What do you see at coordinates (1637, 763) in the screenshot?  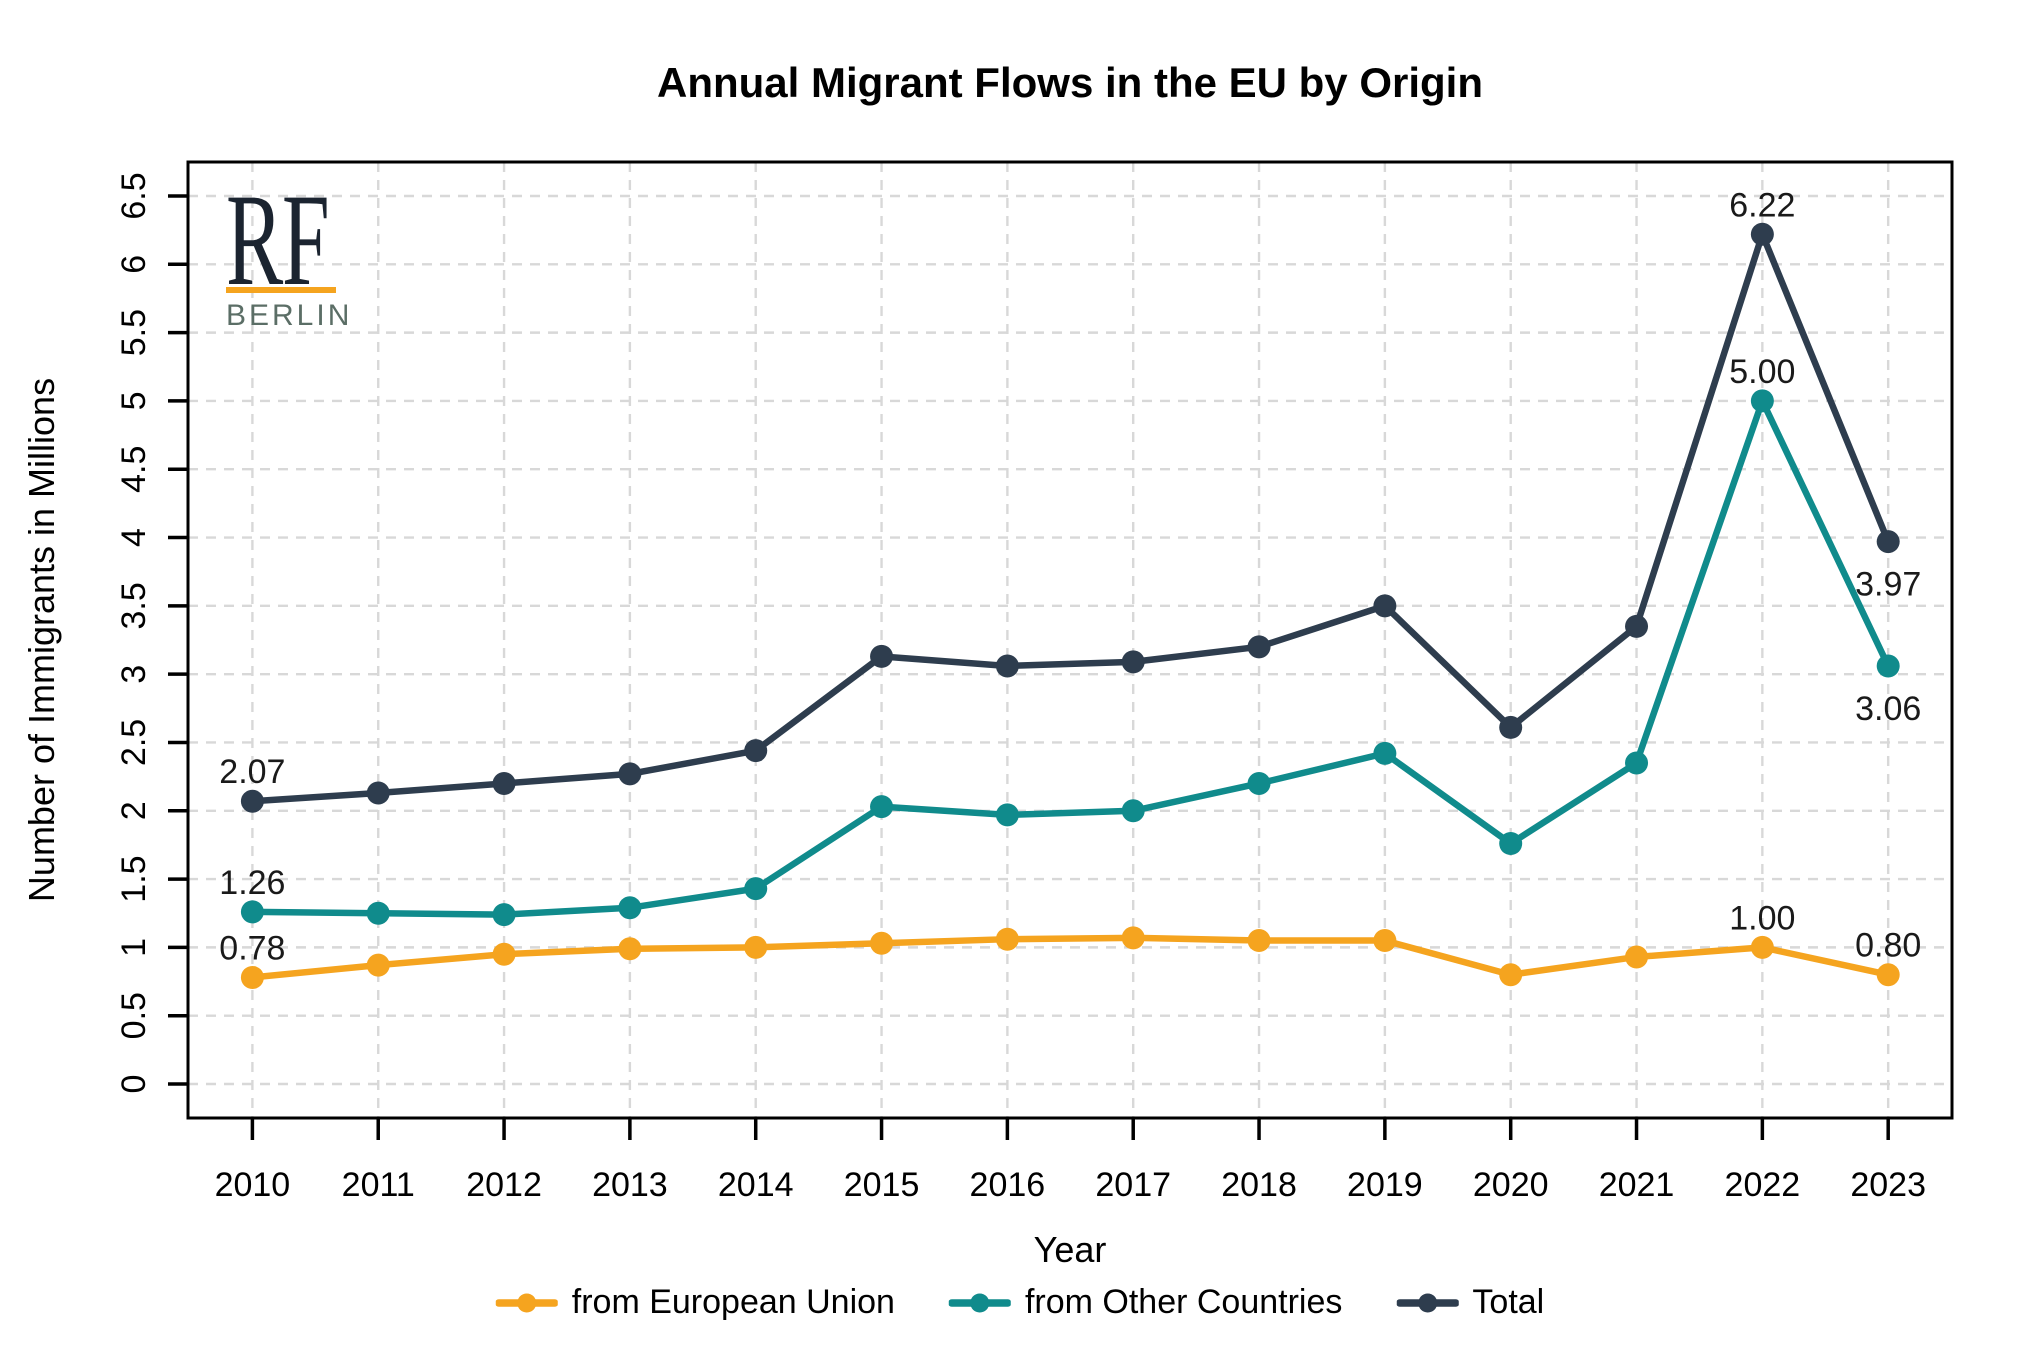 I see `data-point-from-other-countries-2021` at bounding box center [1637, 763].